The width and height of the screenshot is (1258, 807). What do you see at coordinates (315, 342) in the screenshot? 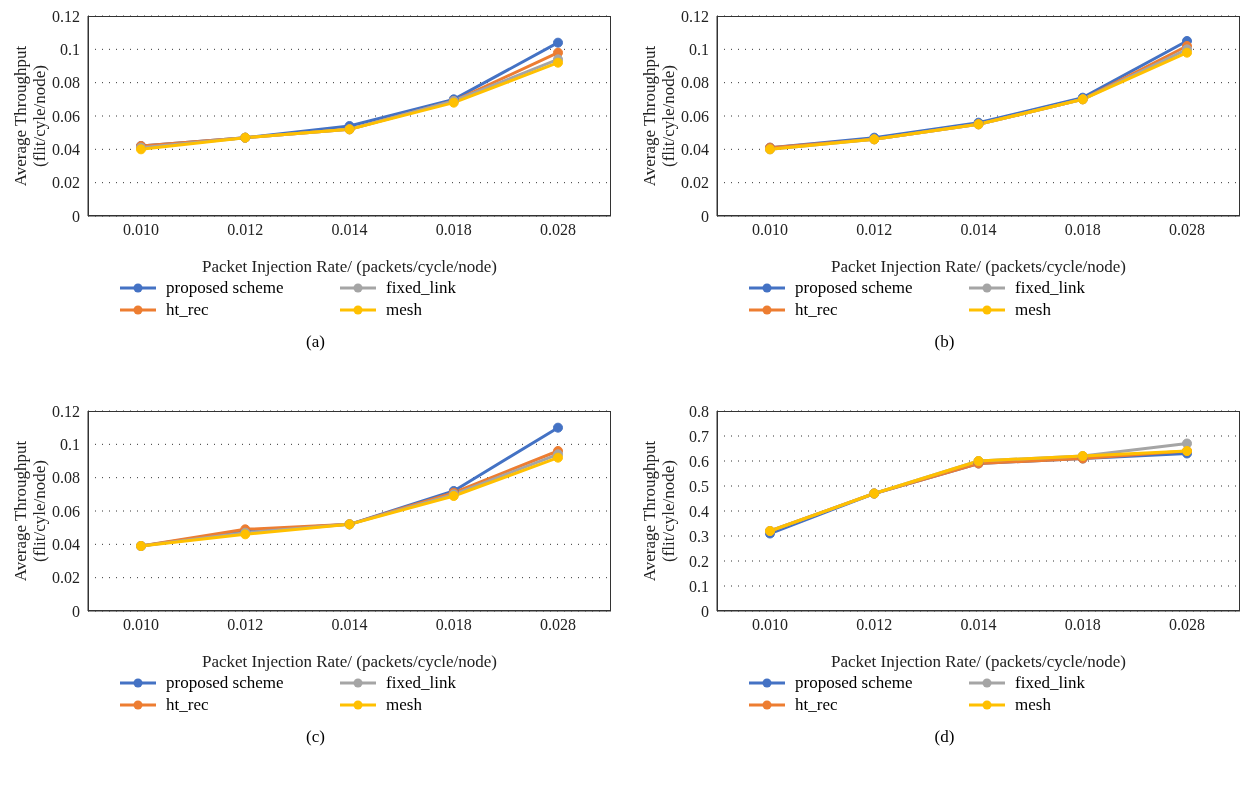
I see `text: (a)` at bounding box center [315, 342].